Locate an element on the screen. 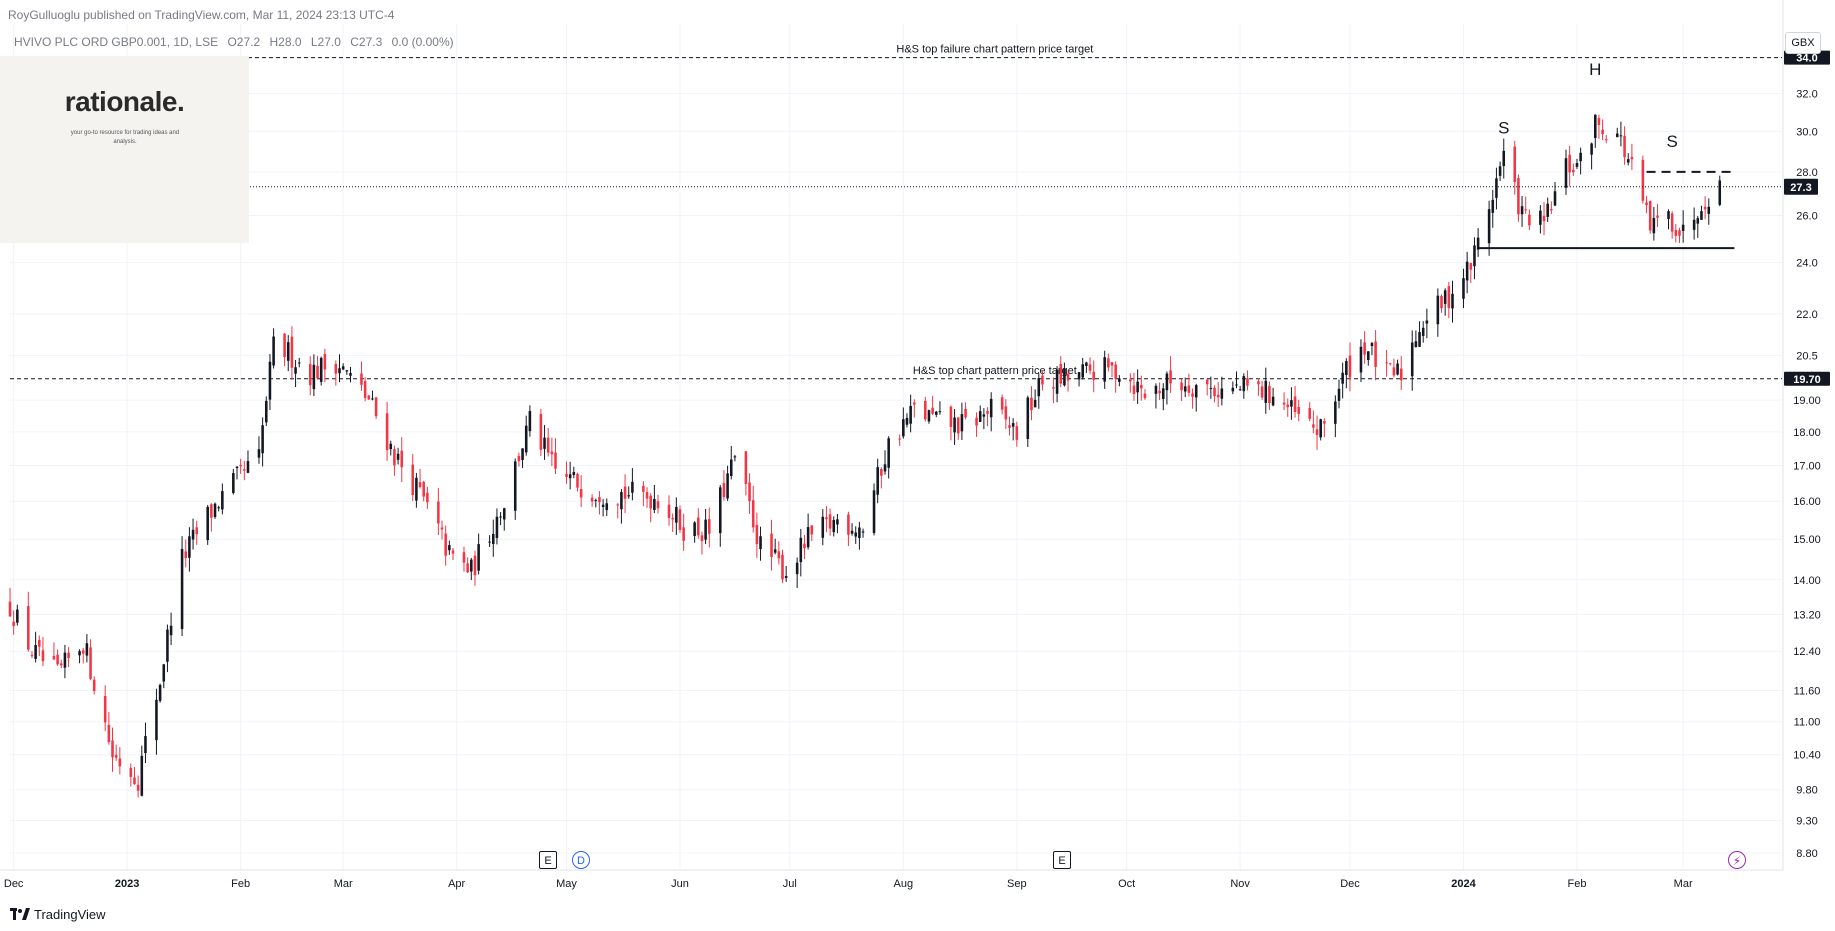 This screenshot has height=931, width=1835. y-tick-label: 15.00 is located at coordinates (1807, 540).